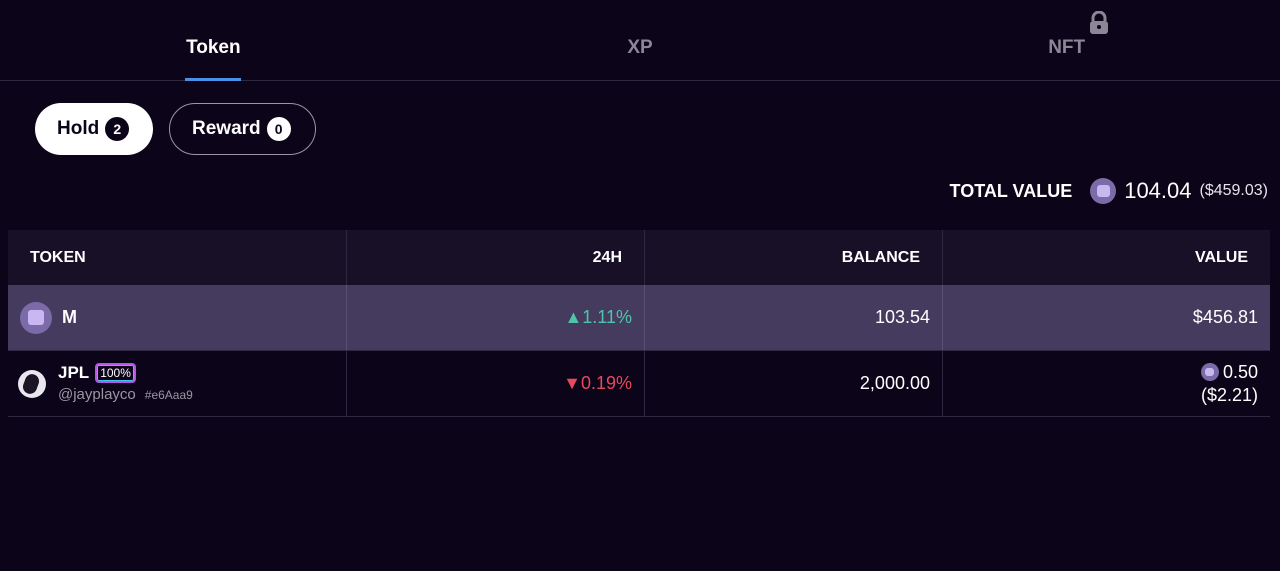 The height and width of the screenshot is (571, 1280). I want to click on tab-nft-label: NFT, so click(1067, 47).